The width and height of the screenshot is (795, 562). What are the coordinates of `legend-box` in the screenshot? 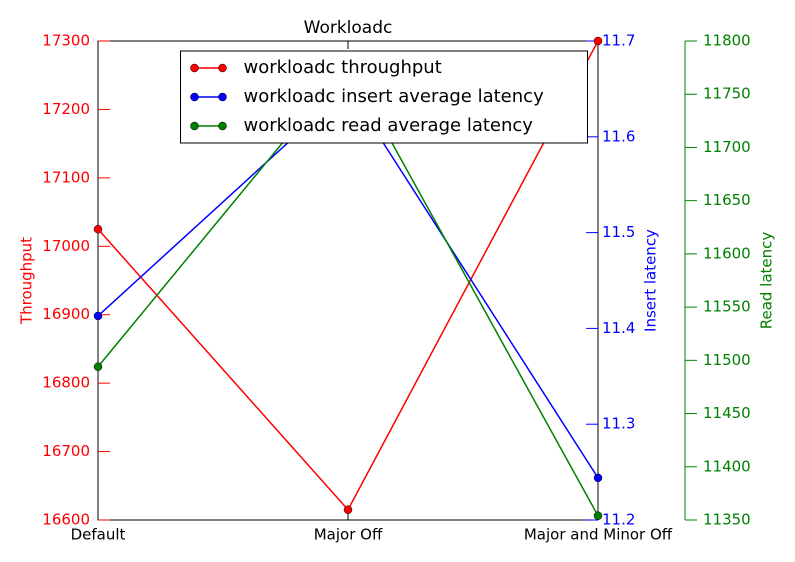 It's located at (384, 97).